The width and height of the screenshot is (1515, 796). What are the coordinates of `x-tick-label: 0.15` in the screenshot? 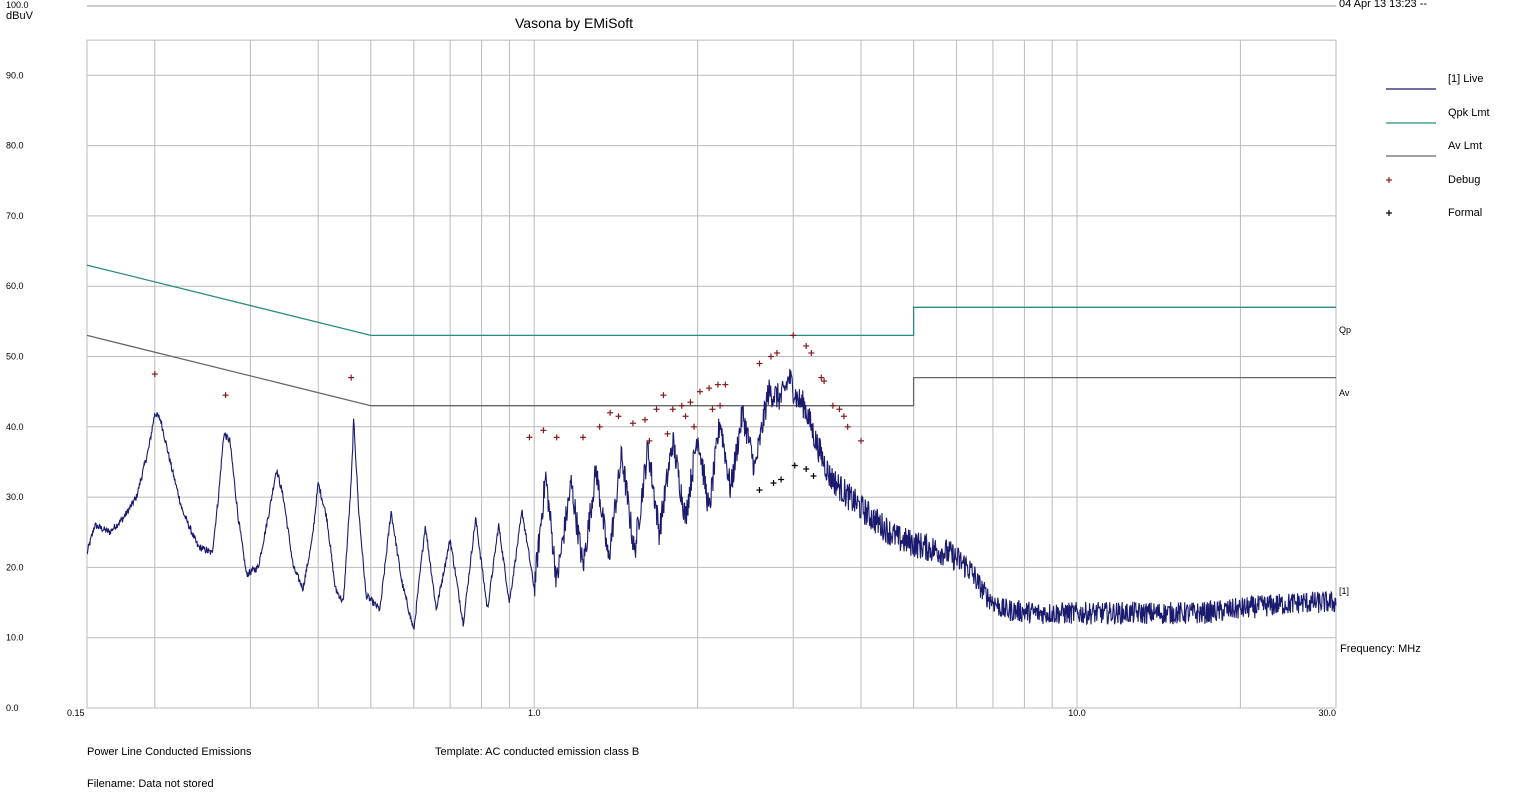 It's located at (76, 713).